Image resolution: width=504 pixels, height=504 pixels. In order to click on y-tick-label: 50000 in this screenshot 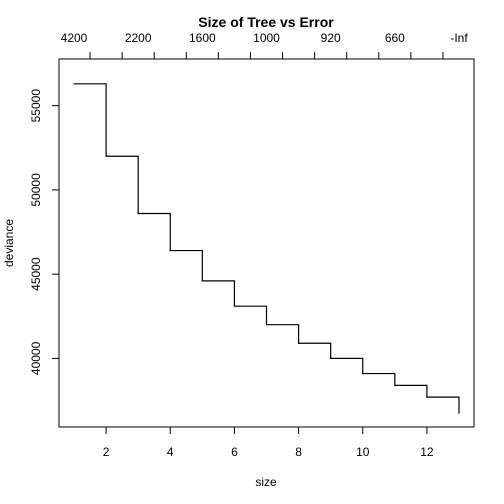, I will do `click(36, 190)`.